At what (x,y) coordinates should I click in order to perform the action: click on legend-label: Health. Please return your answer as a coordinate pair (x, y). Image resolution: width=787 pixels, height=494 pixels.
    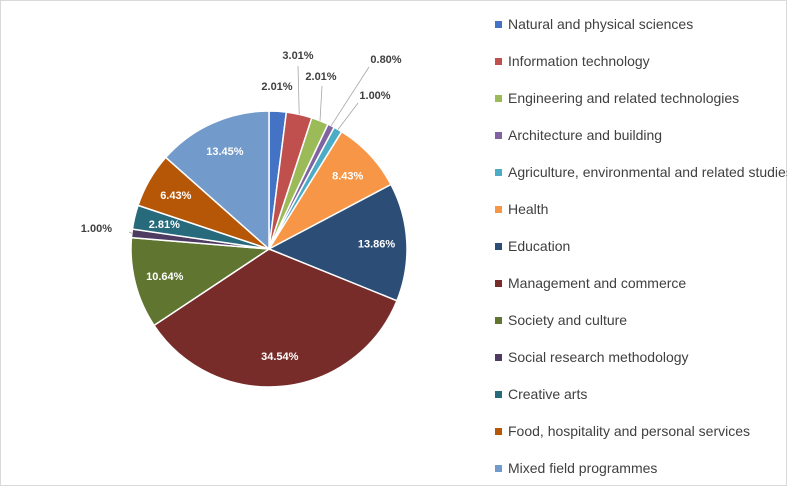
    Looking at the image, I should click on (528, 209).